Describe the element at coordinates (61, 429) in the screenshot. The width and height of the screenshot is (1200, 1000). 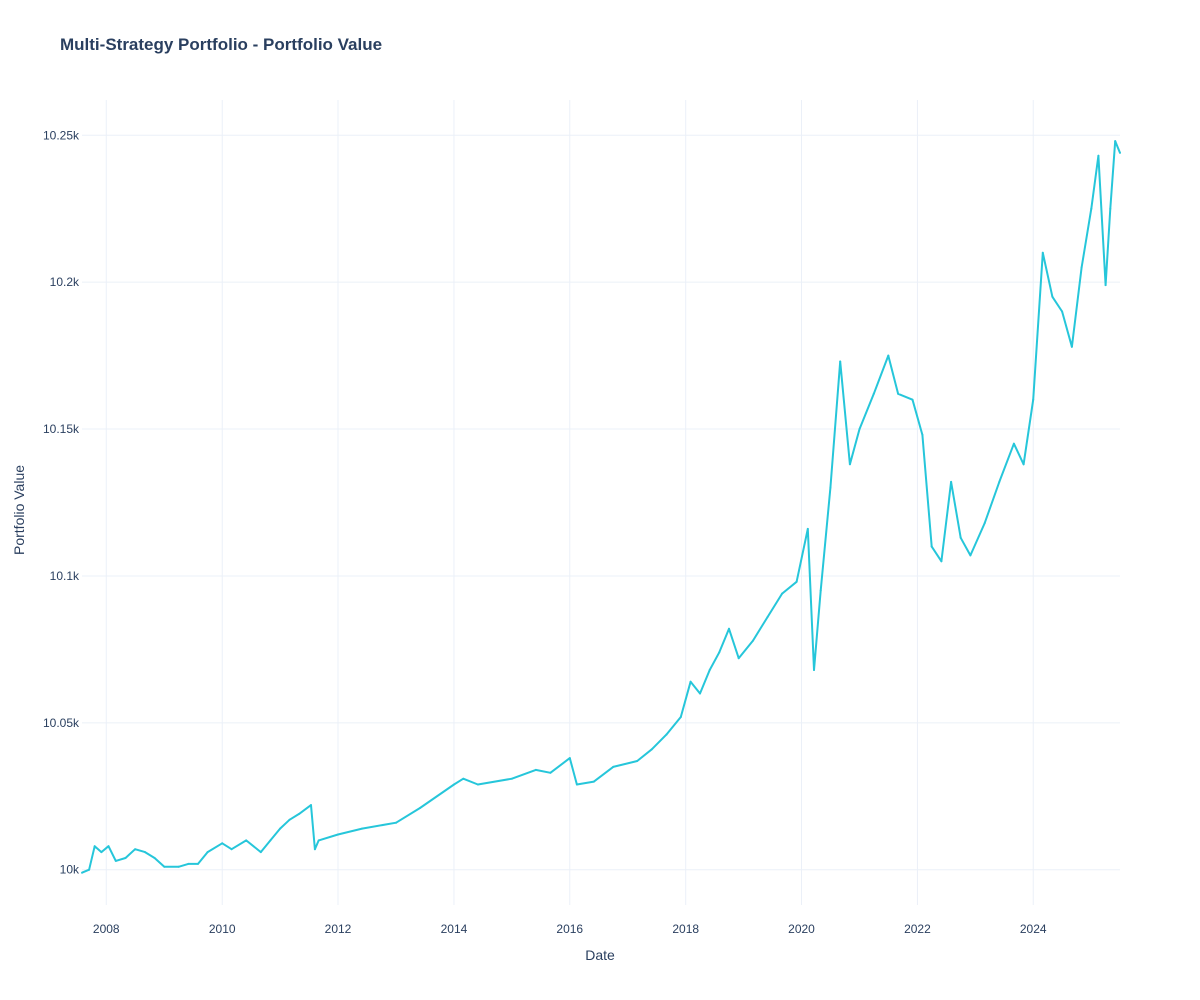
I see `y-tick-label: 10.15k` at that location.